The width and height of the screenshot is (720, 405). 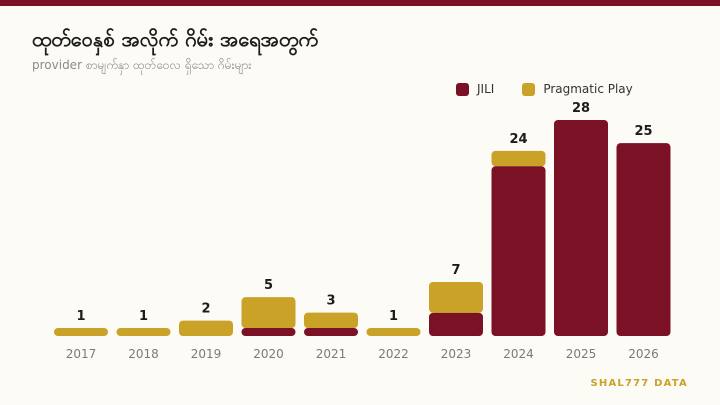 I want to click on data-label-2026: 25, so click(x=643, y=131).